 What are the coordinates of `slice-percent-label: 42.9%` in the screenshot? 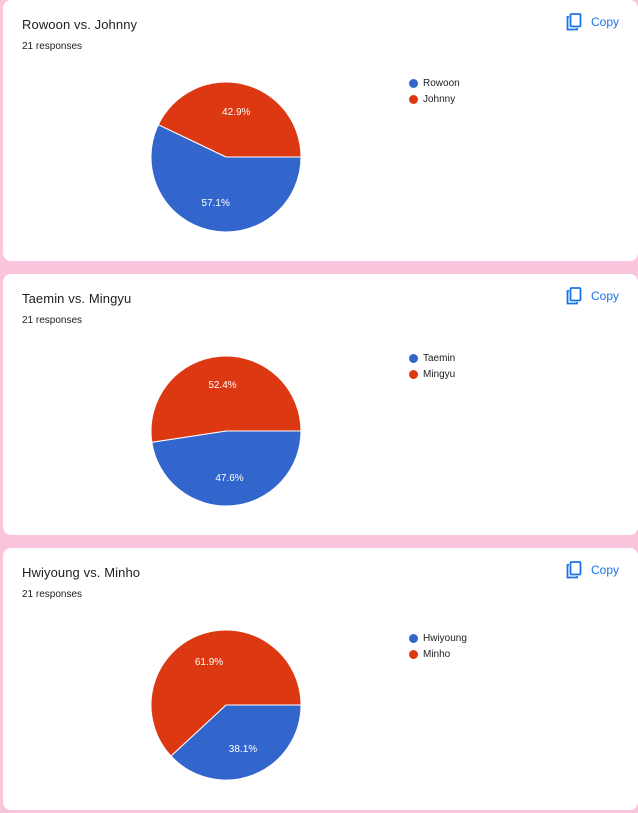 It's located at (236, 112).